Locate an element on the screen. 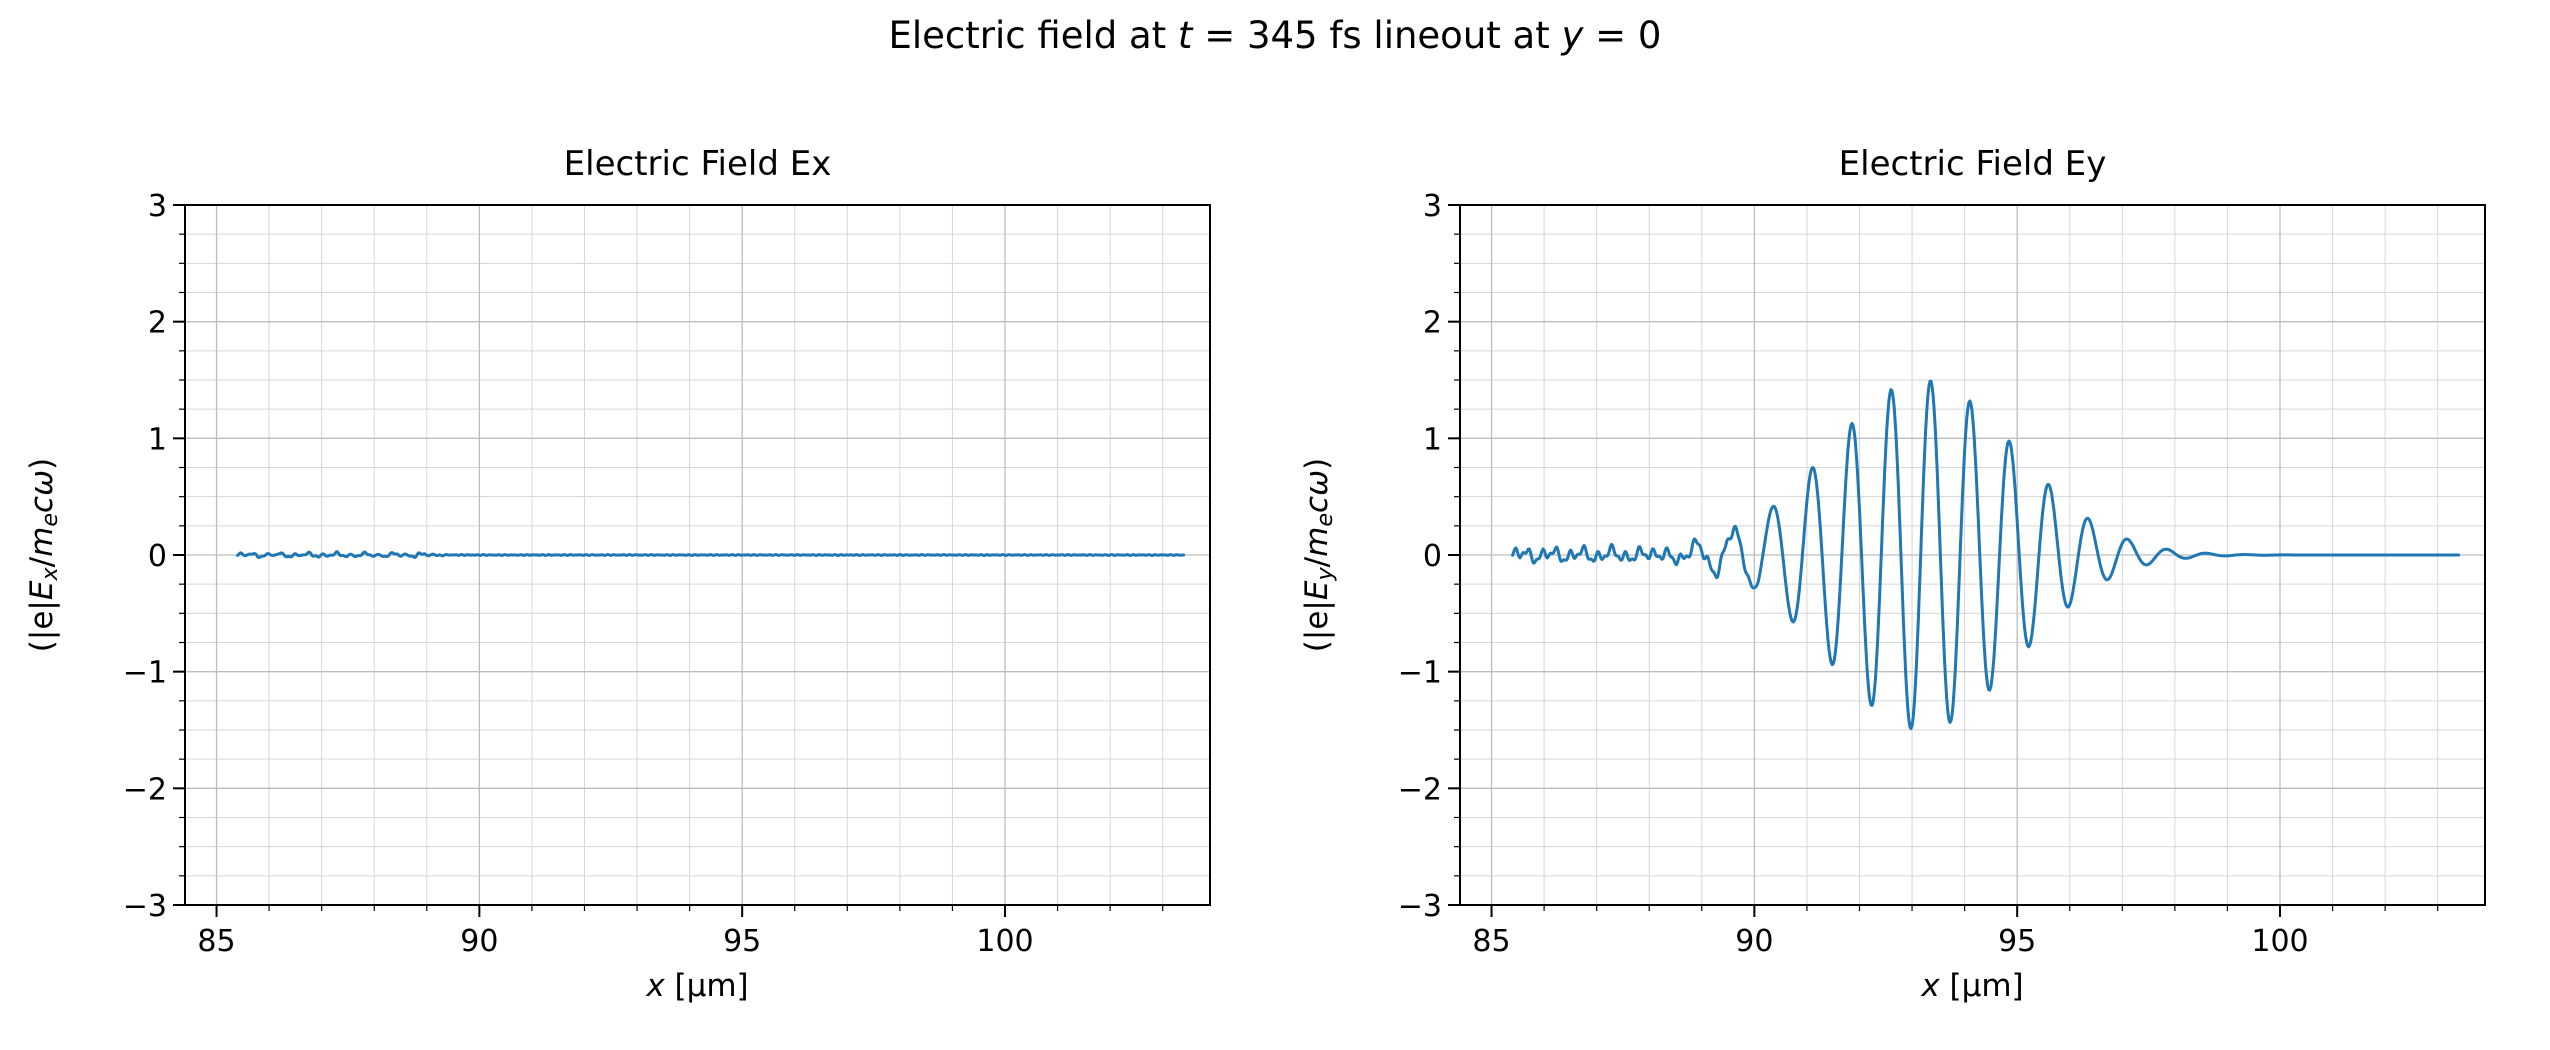 The height and width of the screenshot is (1050, 2550). series-line-ey is located at coordinates (1986, 555).